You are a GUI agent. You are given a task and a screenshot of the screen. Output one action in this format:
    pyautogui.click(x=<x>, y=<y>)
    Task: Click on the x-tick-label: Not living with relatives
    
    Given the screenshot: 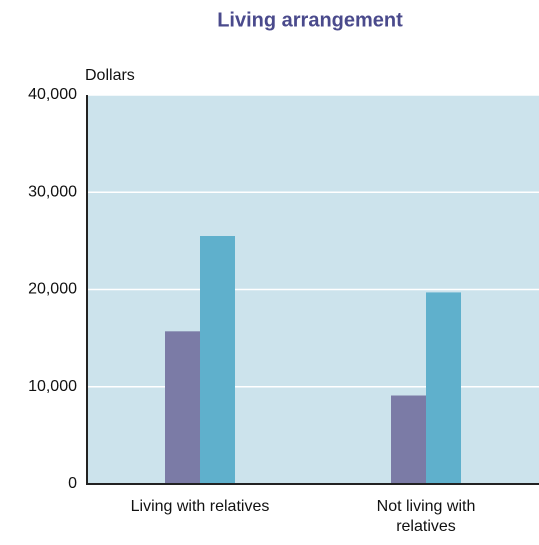 What is the action you would take?
    pyautogui.click(x=426, y=516)
    